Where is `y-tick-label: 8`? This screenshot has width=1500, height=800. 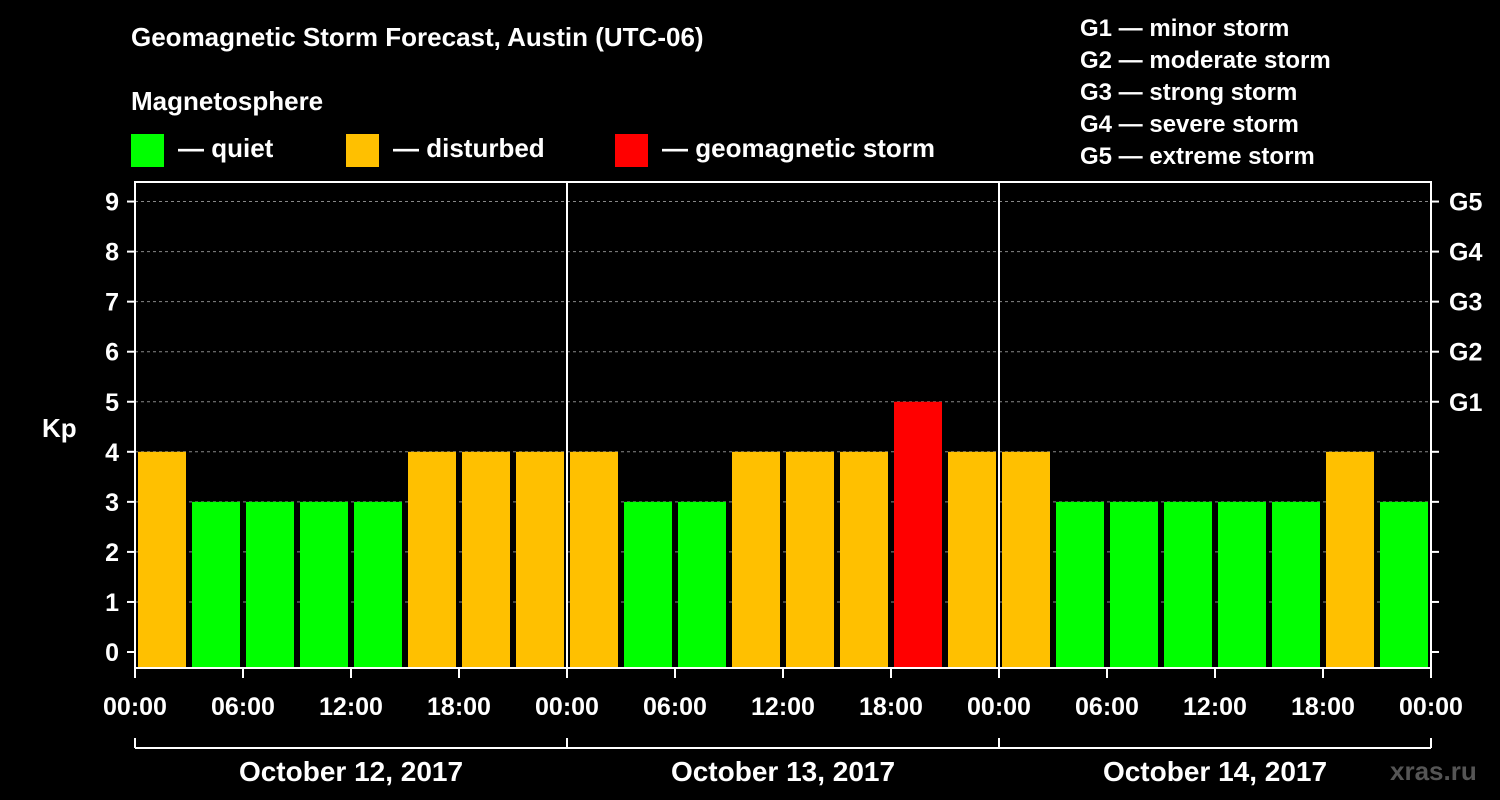
y-tick-label: 8 is located at coordinates (112, 253).